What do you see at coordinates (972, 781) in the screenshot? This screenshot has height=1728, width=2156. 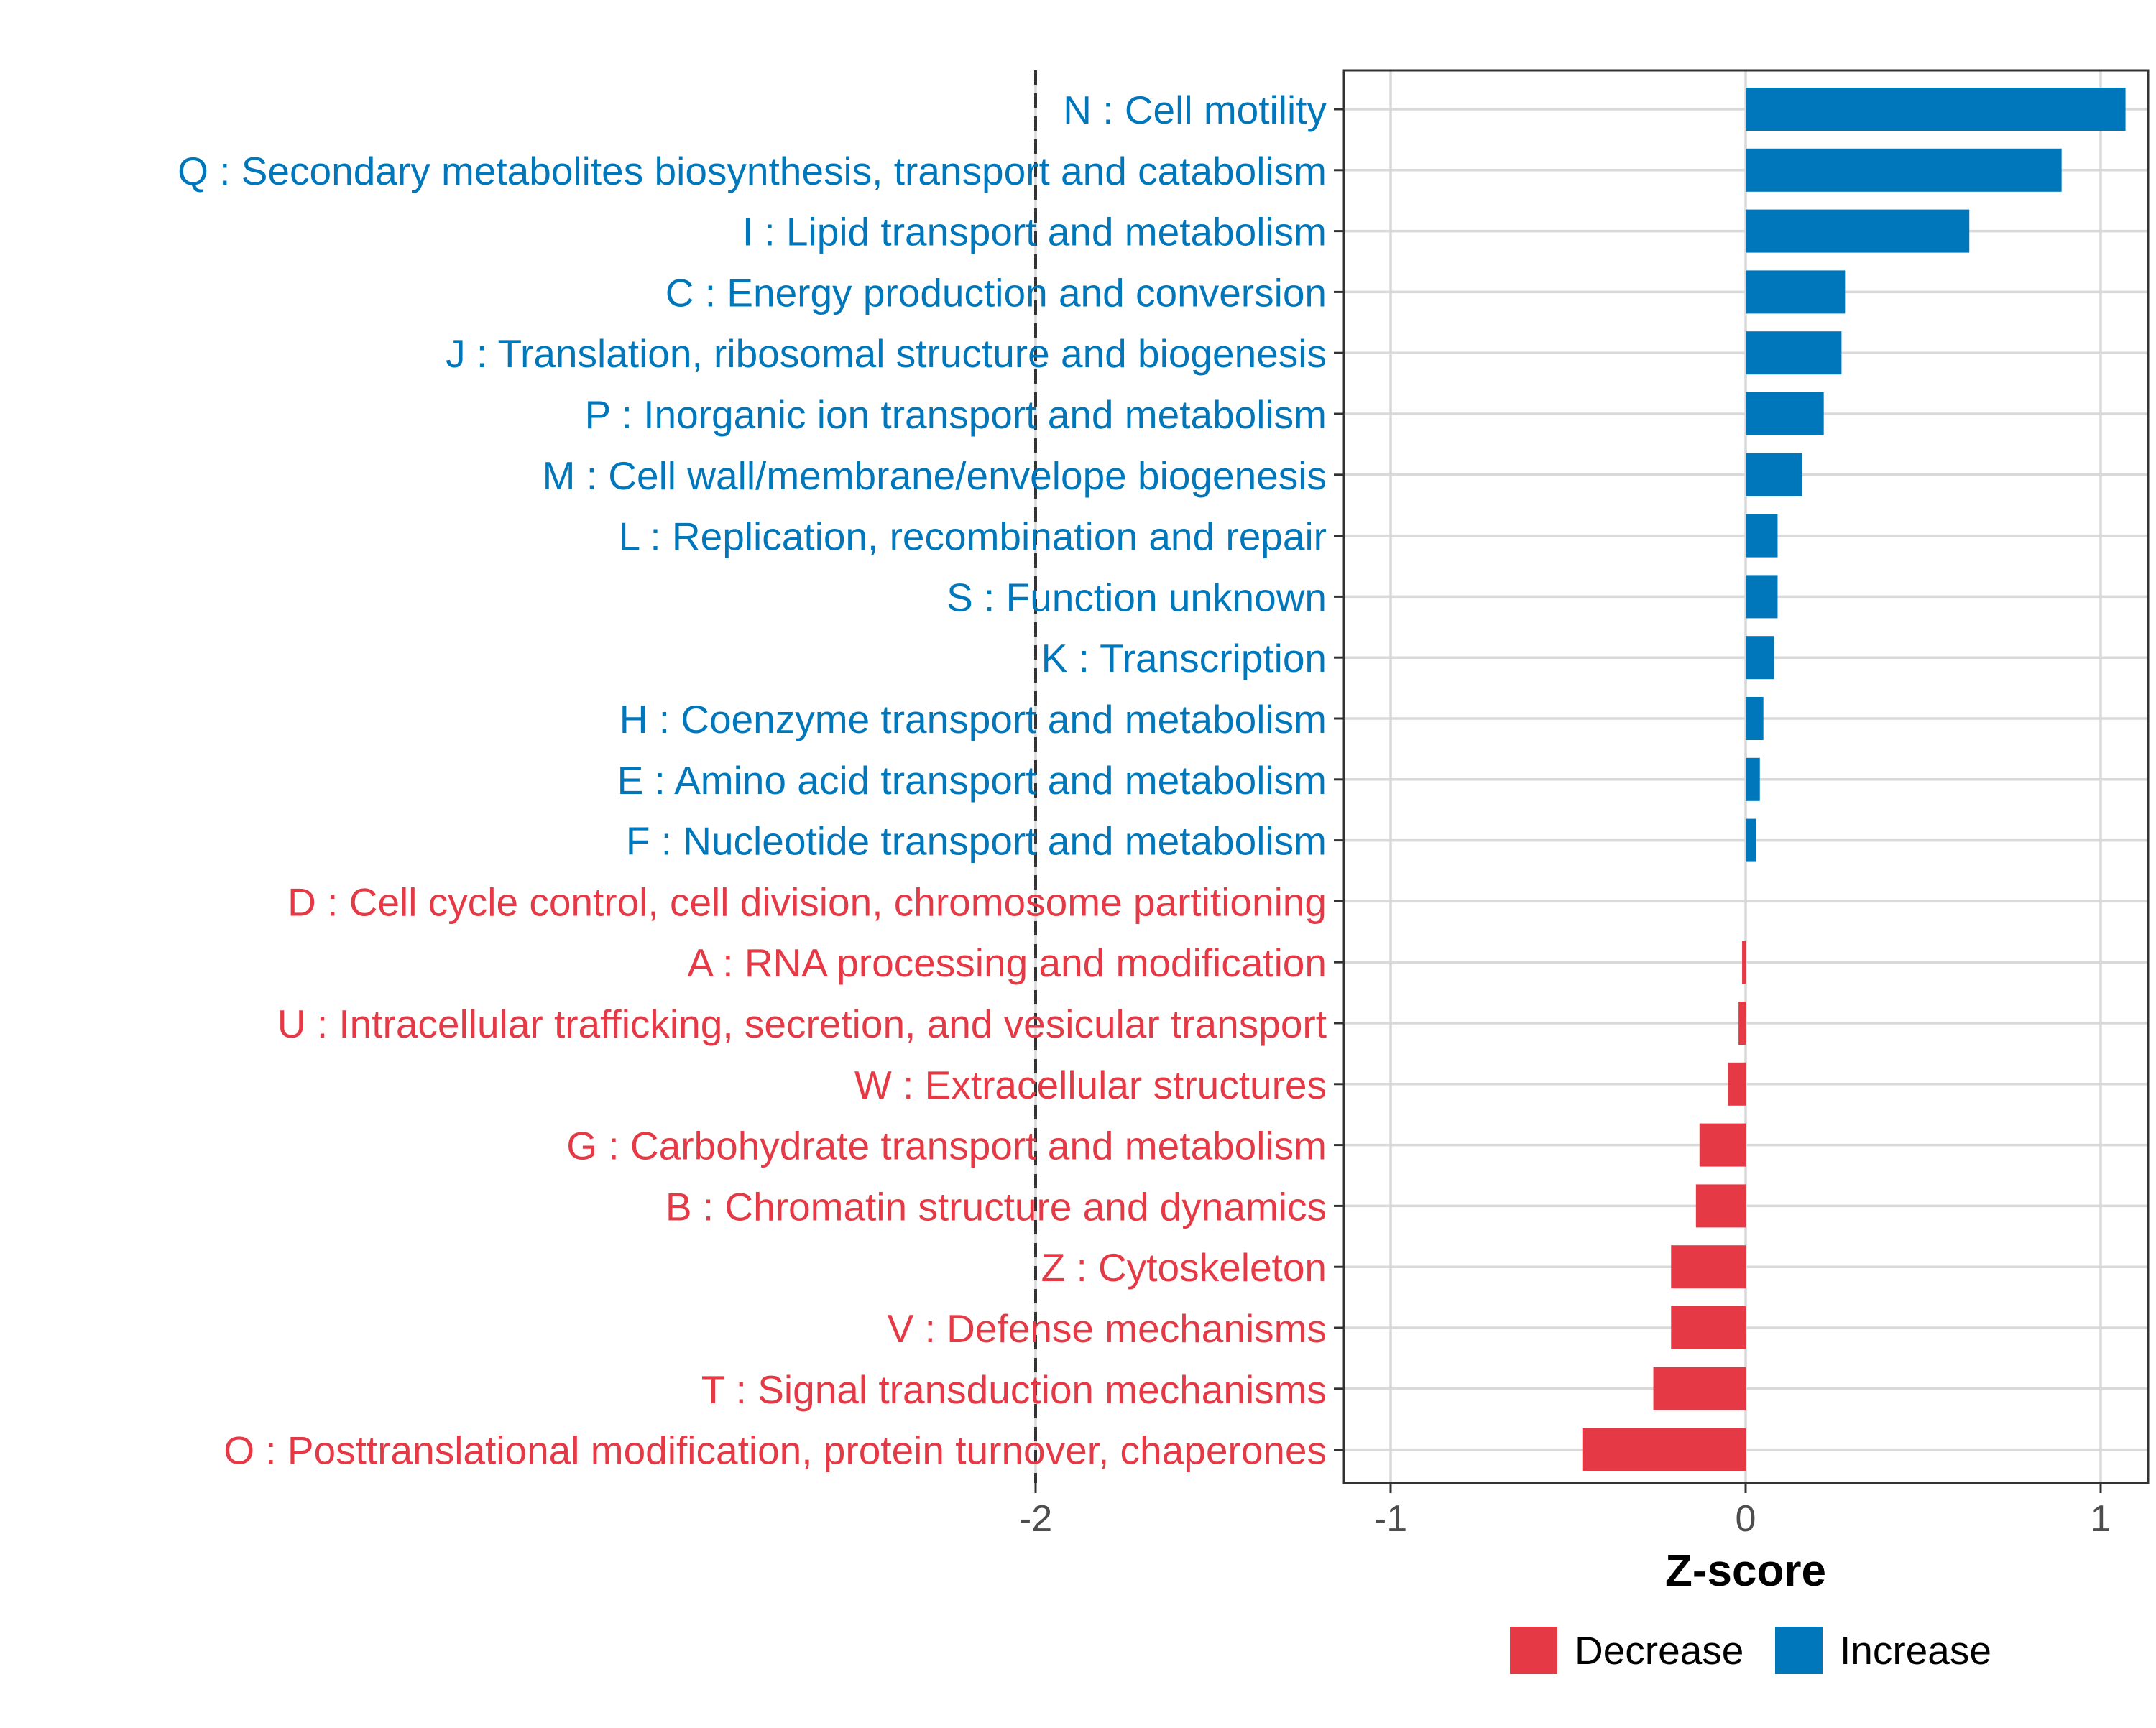 I see `y-tick-label: E : Amino acid transport and metabolism` at bounding box center [972, 781].